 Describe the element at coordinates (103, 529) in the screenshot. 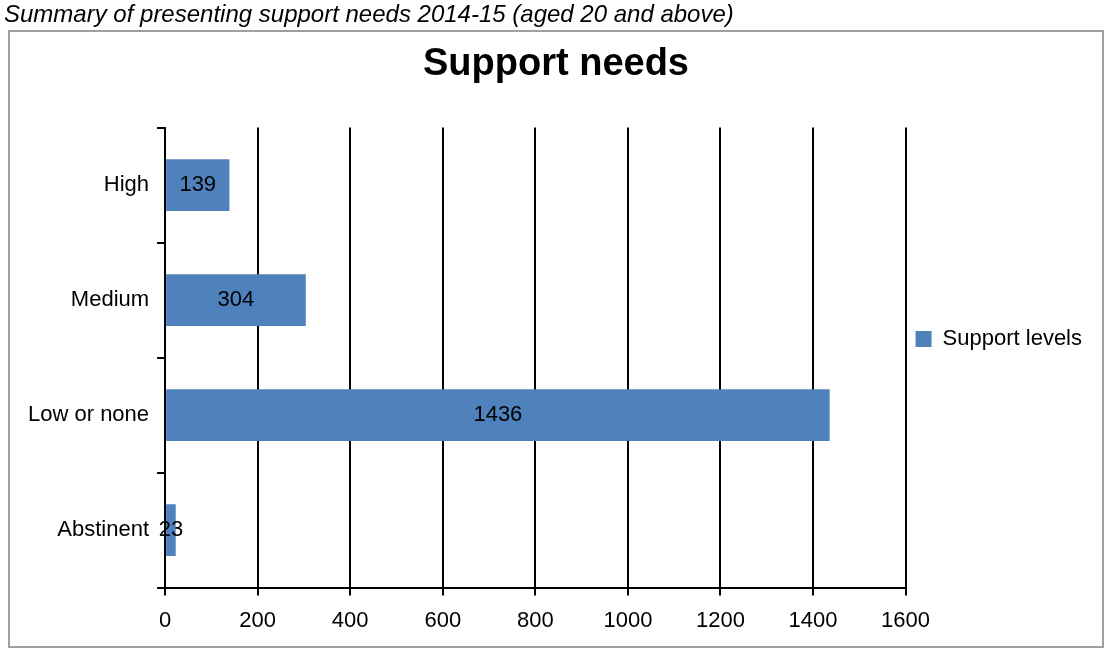

I see `y-tick-label: Abstinent` at that location.